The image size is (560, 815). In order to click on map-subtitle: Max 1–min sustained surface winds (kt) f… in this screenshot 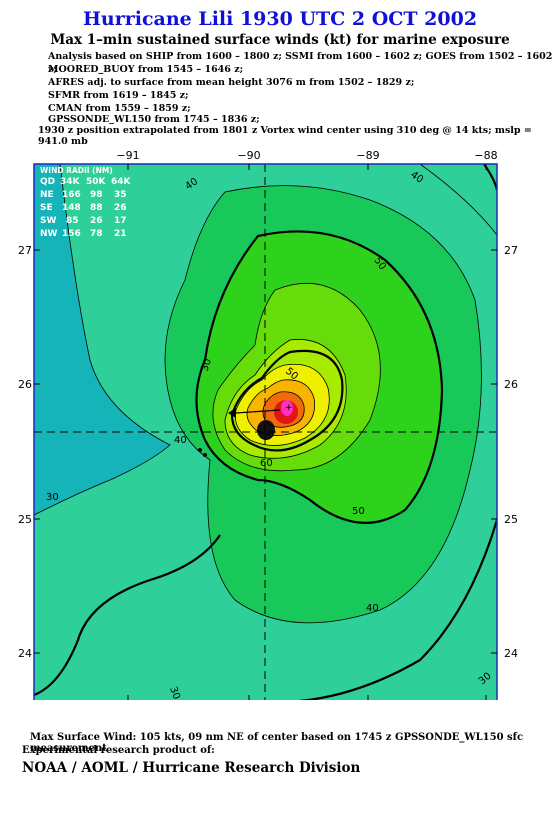, I will do `click(280, 40)`.